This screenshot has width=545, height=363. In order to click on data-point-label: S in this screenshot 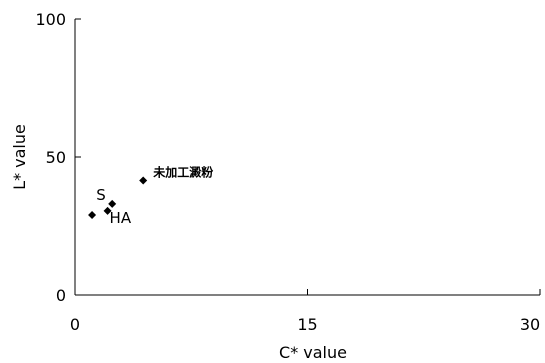, I will do `click(101, 195)`.